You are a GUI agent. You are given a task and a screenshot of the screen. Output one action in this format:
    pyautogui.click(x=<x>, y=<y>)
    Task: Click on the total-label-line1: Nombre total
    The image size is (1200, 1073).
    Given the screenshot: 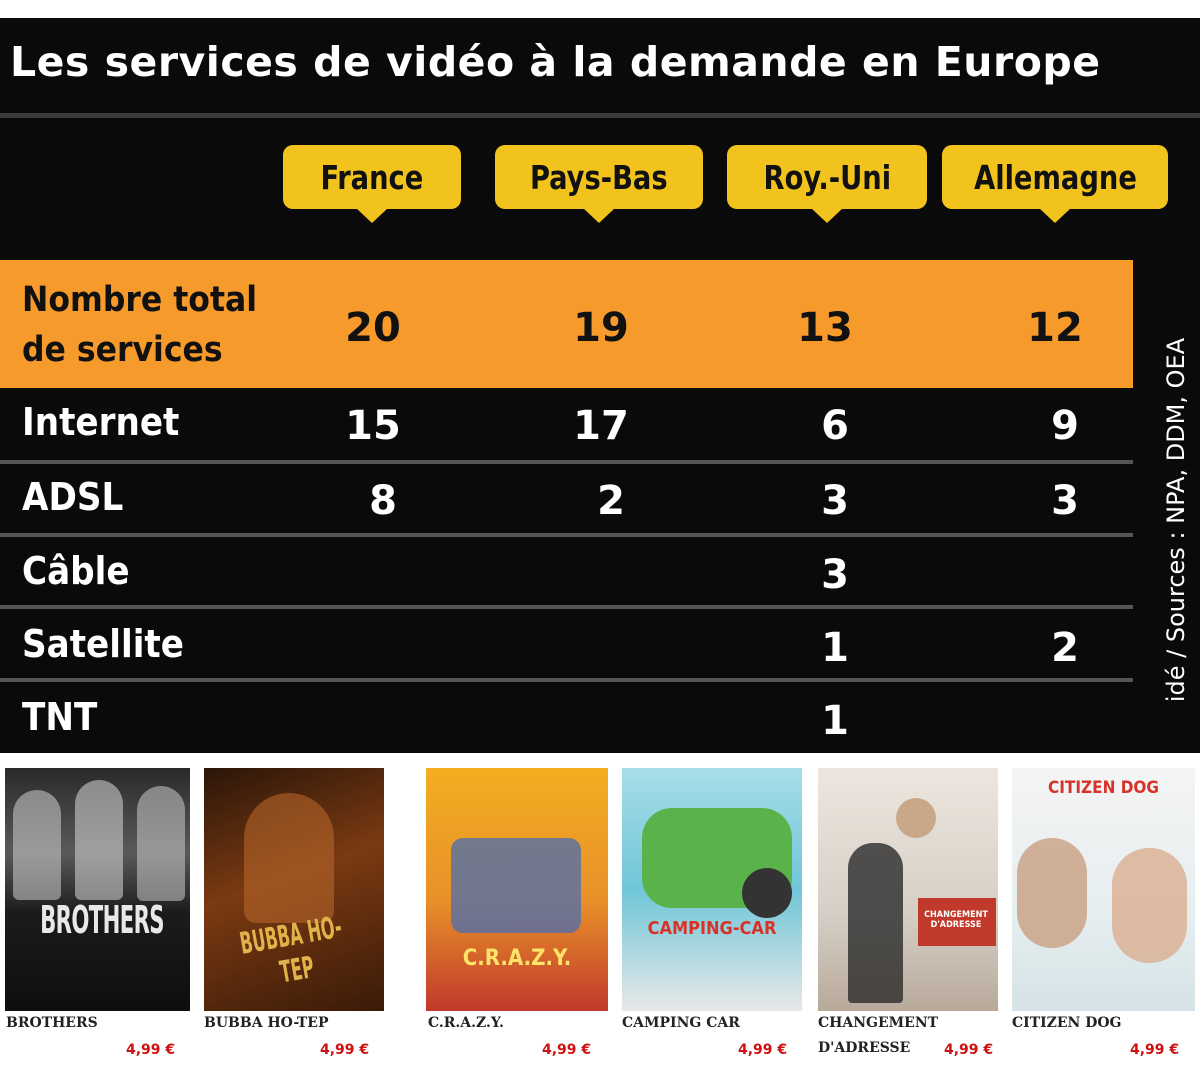 What is the action you would take?
    pyautogui.click(x=140, y=300)
    